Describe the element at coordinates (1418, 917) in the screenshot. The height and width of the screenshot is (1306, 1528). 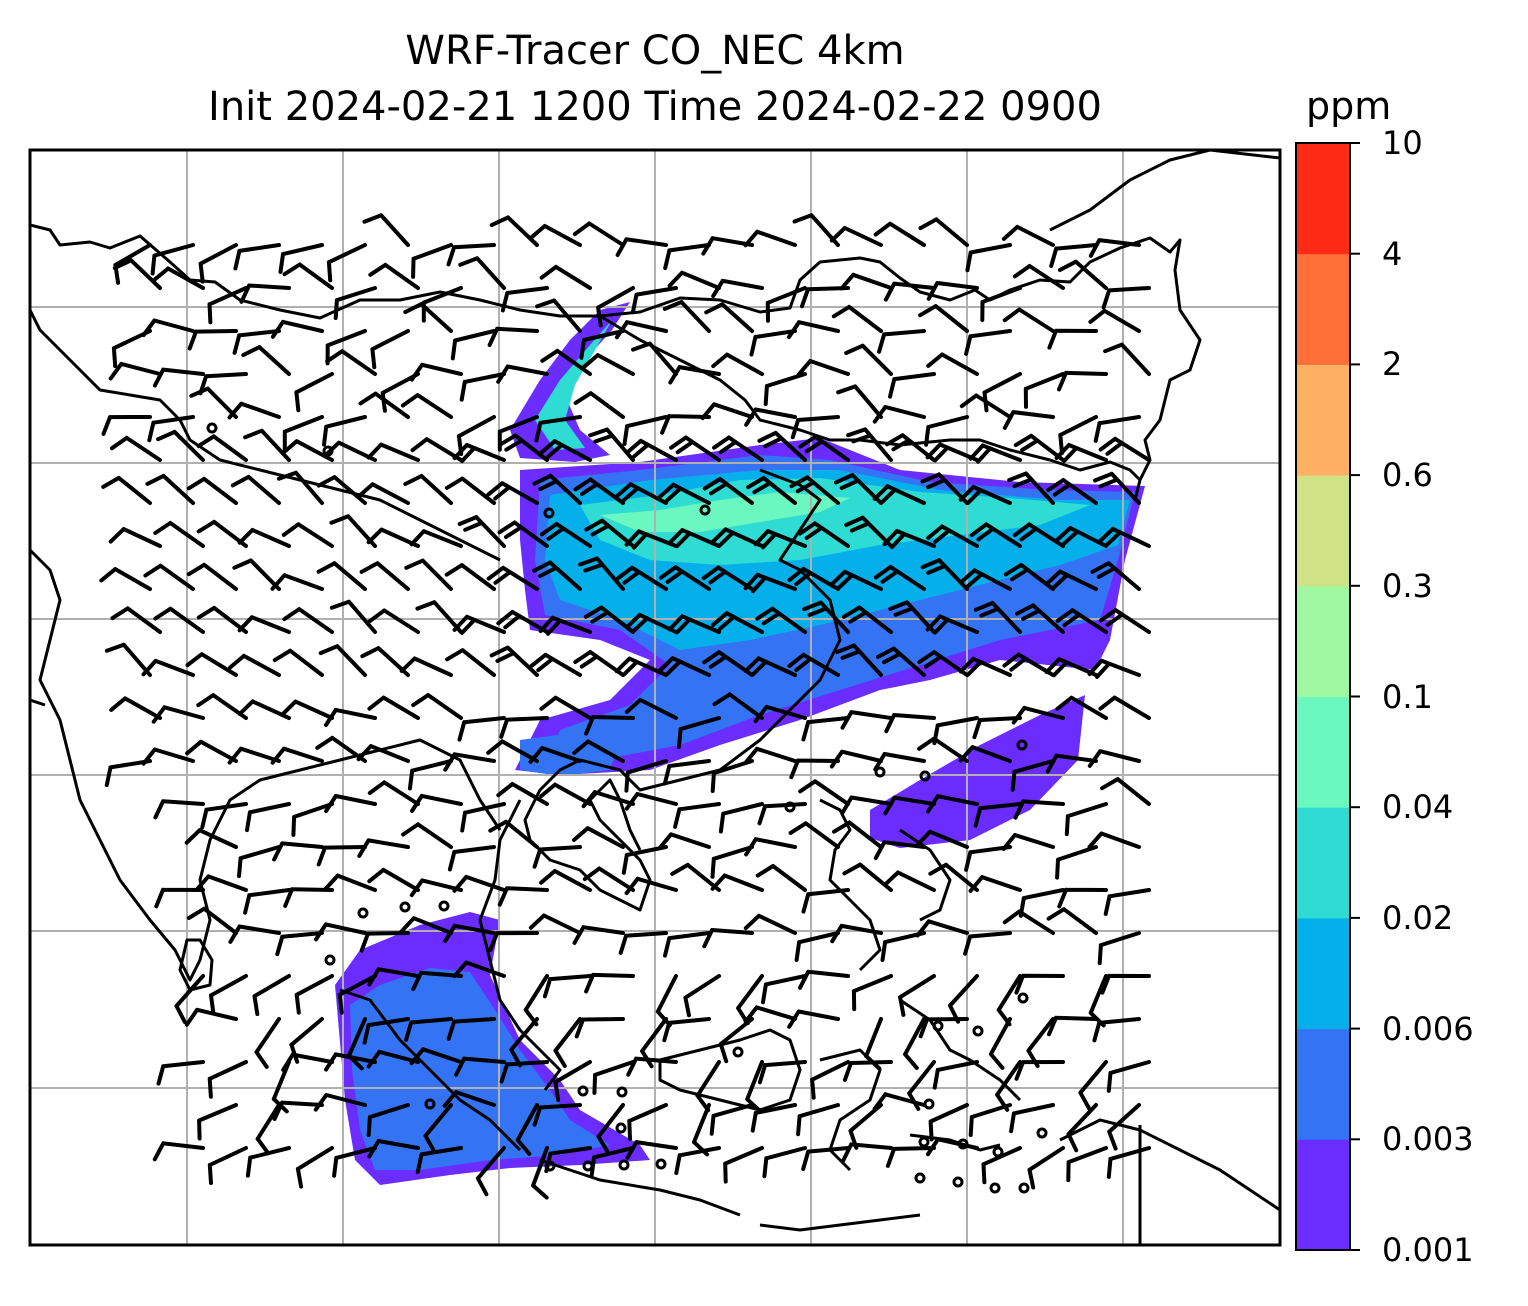
I see `colorbar-tick-label: 0.02` at that location.